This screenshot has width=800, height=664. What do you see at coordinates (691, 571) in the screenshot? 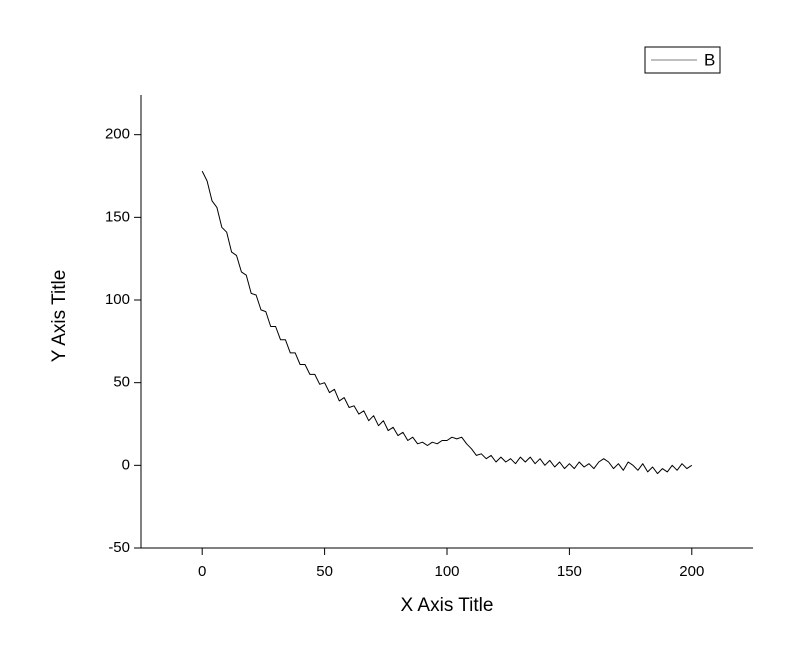
I see `x-tick-label: 200` at bounding box center [691, 571].